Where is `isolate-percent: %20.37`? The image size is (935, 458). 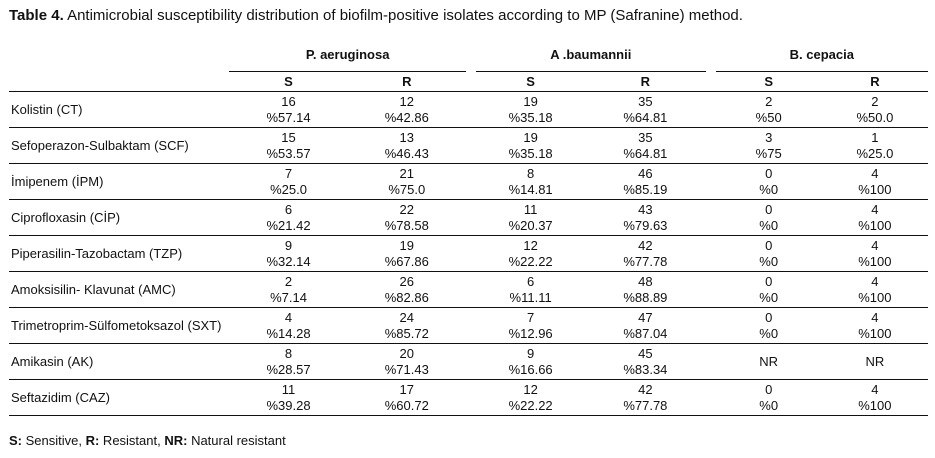
isolate-percent: %20.37 is located at coordinates (530, 225).